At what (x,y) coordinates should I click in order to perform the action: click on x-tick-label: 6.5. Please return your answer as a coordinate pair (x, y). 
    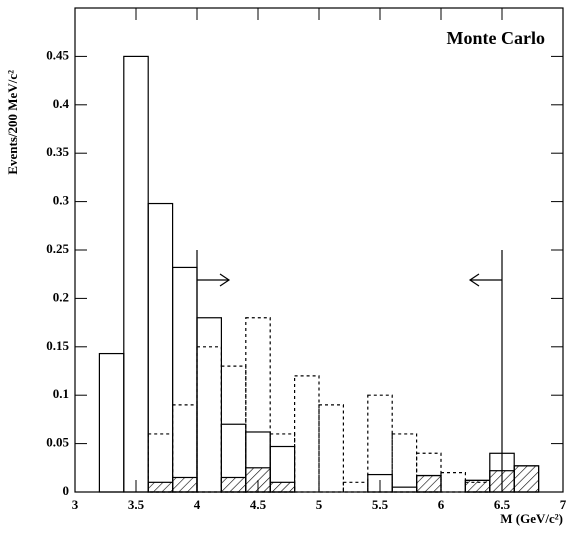
    Looking at the image, I should click on (502, 504).